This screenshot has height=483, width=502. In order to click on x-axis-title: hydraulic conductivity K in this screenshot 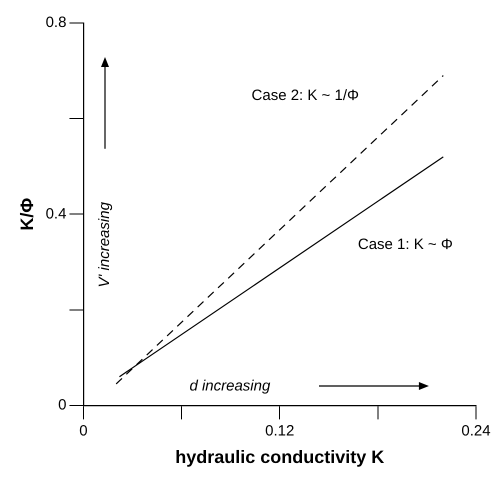, I will do `click(279, 457)`.